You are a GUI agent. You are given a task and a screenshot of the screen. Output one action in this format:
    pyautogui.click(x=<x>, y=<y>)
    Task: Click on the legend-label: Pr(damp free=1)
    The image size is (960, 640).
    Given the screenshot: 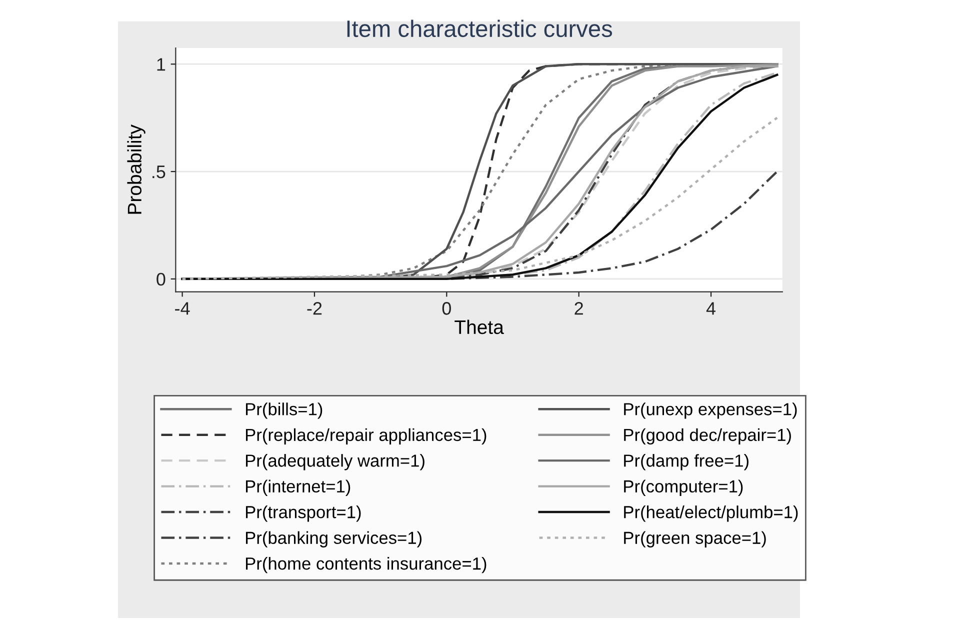 What is the action you would take?
    pyautogui.click(x=686, y=462)
    